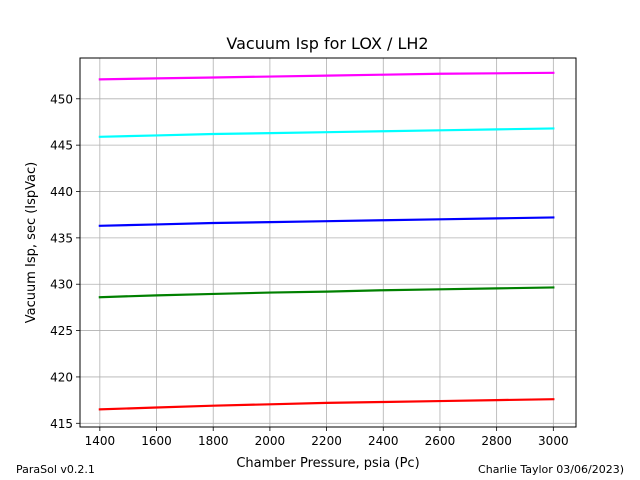  I want to click on x-tick-label: 2200, so click(326, 441).